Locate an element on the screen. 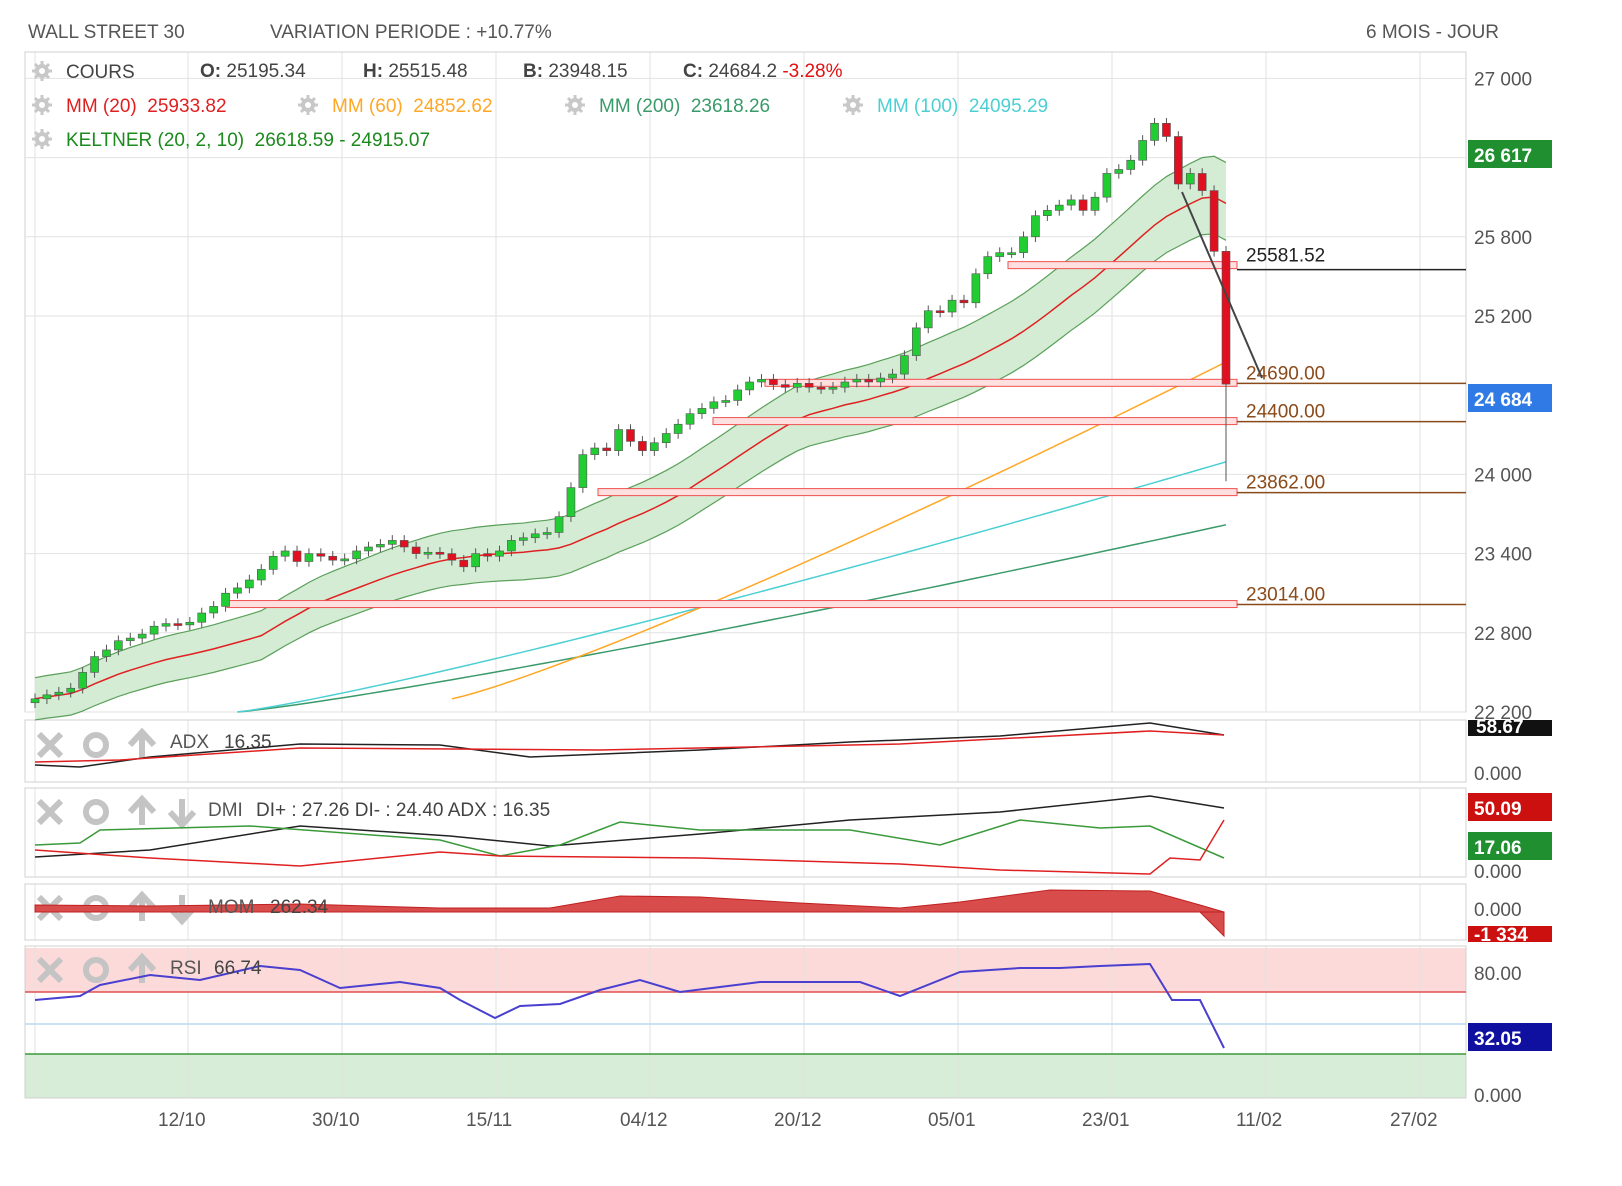 This screenshot has width=1622, height=1186. keltner-badge-bg is located at coordinates (1510, 154).